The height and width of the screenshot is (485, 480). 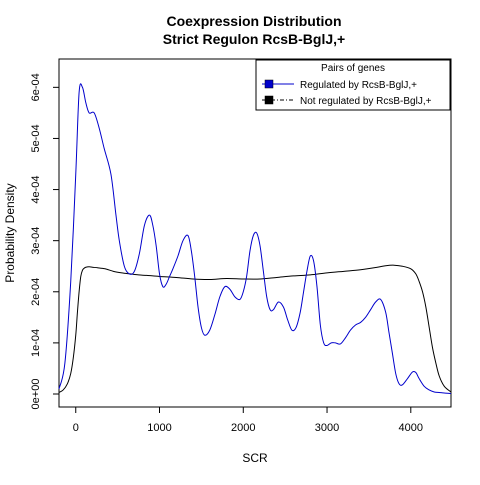 I want to click on x-axis-label: SCR, so click(x=255, y=458).